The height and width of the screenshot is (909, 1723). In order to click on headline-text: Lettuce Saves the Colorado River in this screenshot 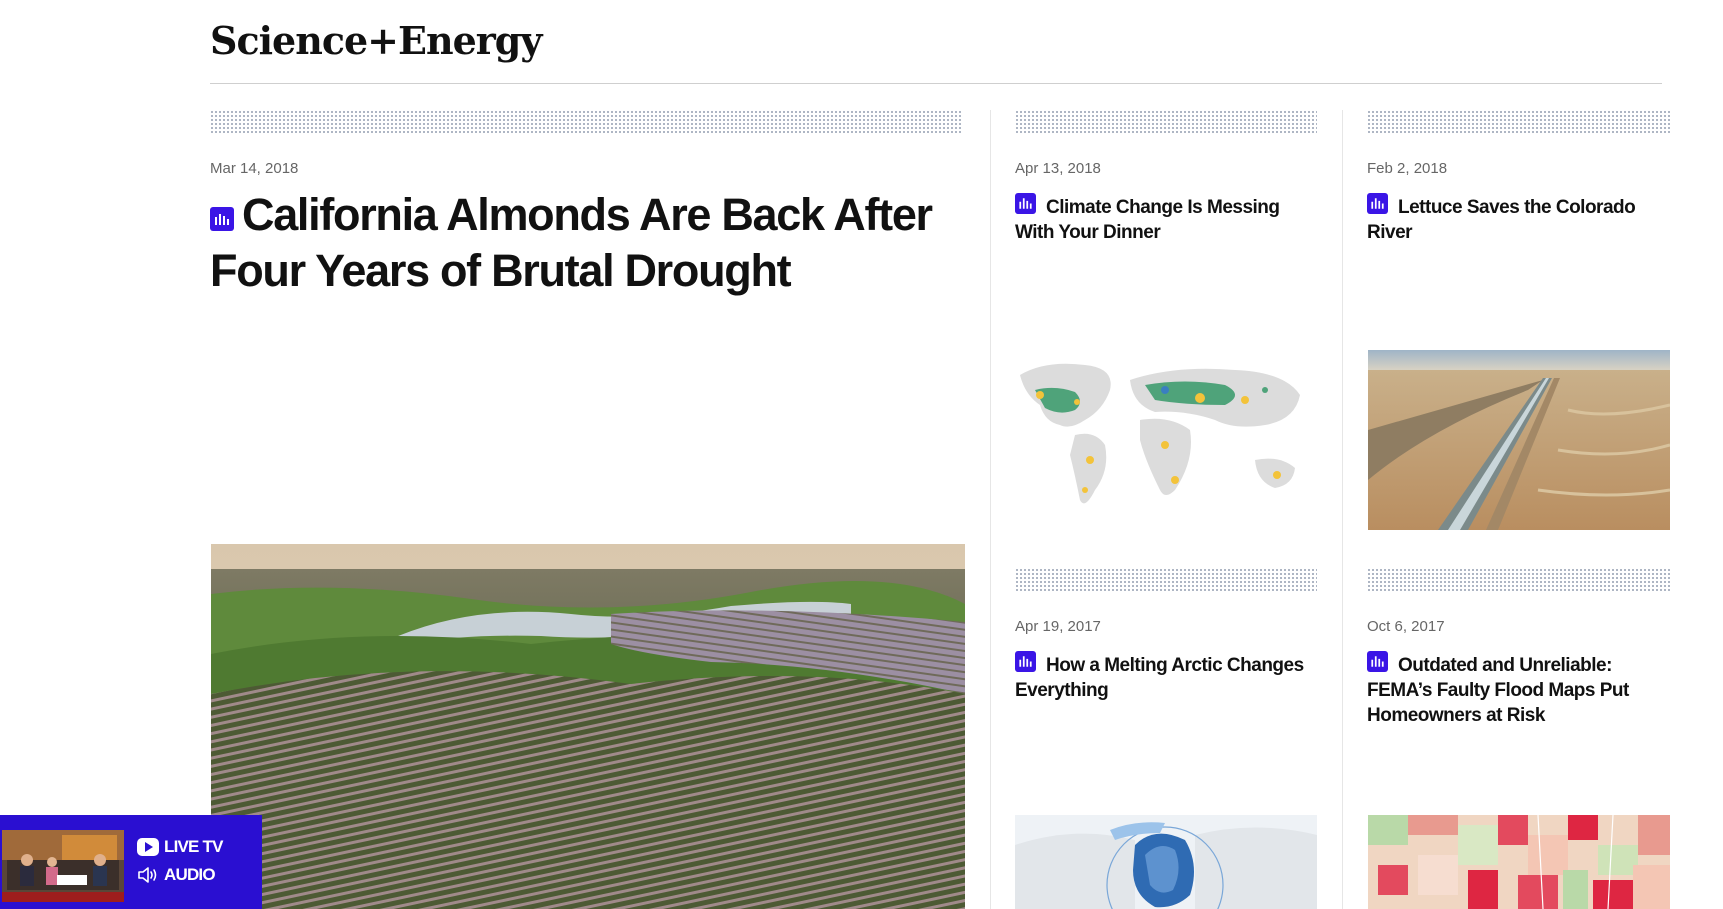, I will do `click(1501, 220)`.